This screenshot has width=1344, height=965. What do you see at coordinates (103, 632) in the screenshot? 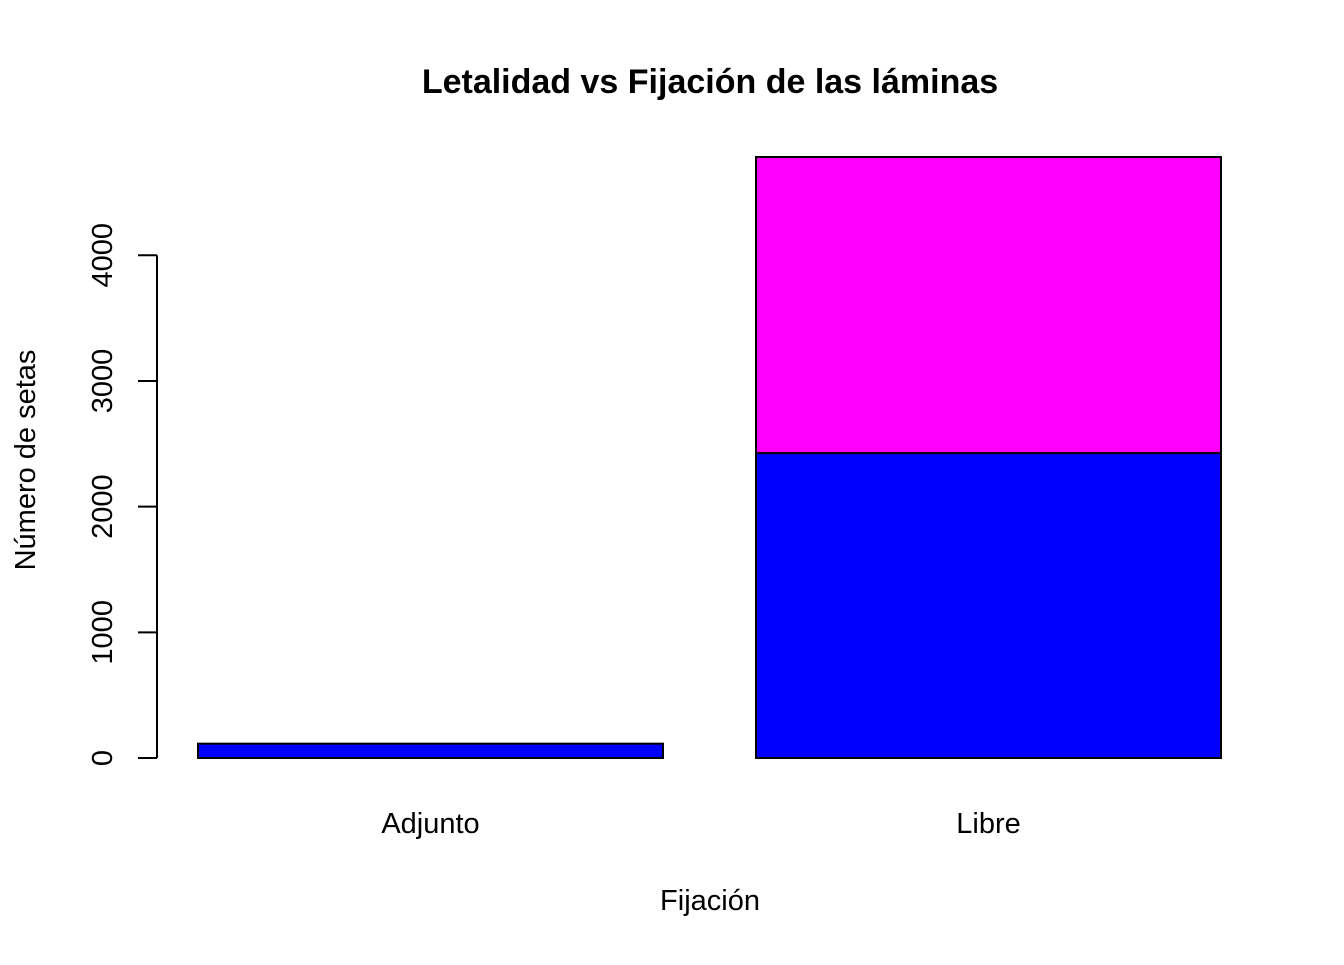
I see `y-tick-label: 1000` at bounding box center [103, 632].